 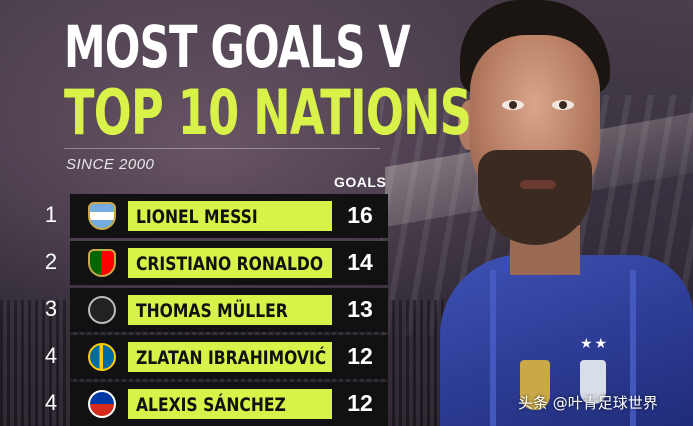 What do you see at coordinates (268, 112) in the screenshot?
I see `title-line-2: TOP 10 NATIONS` at bounding box center [268, 112].